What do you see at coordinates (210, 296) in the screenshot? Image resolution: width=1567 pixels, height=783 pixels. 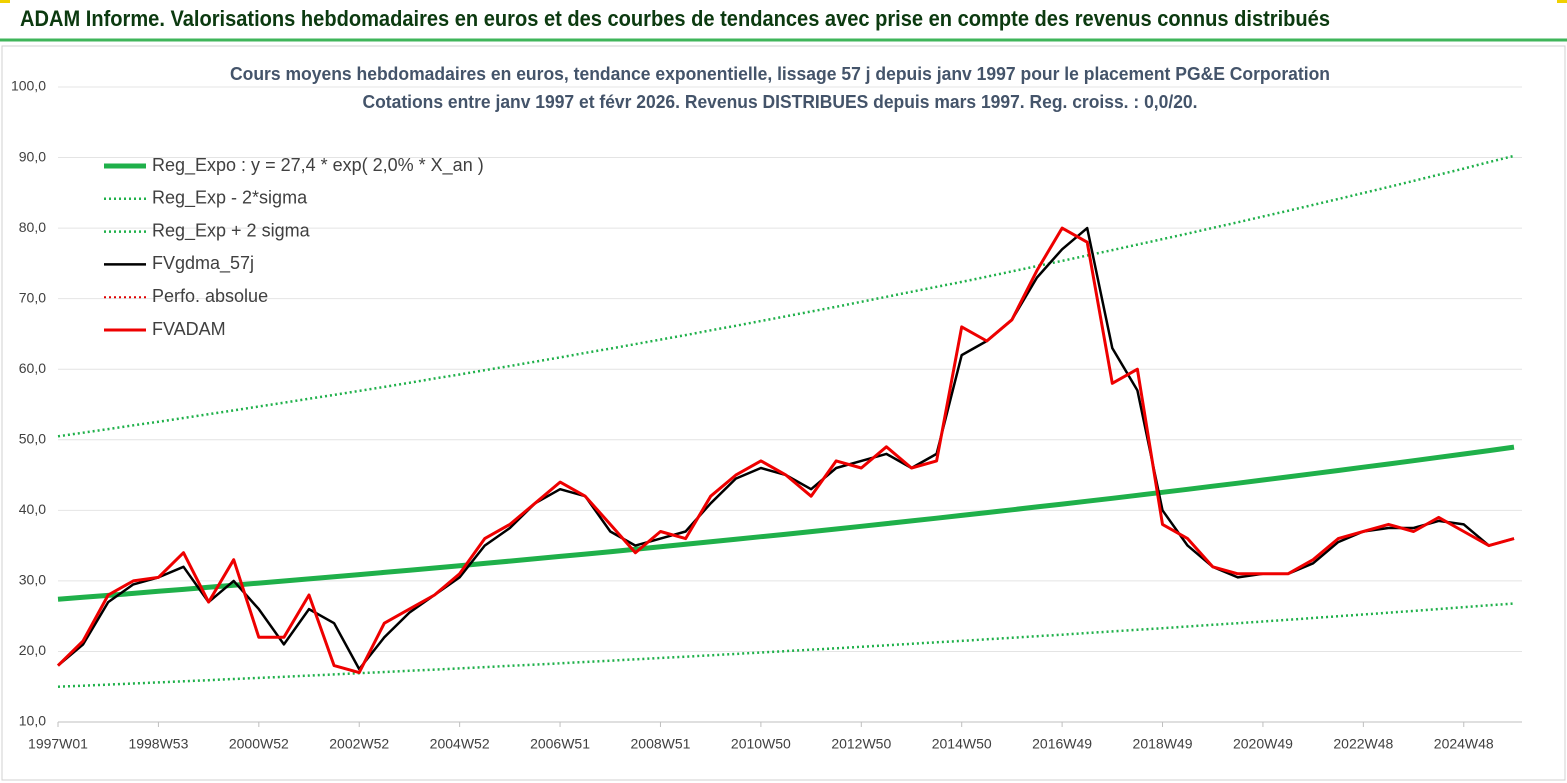 I see `legend-label: Perfo. absolue` at bounding box center [210, 296].